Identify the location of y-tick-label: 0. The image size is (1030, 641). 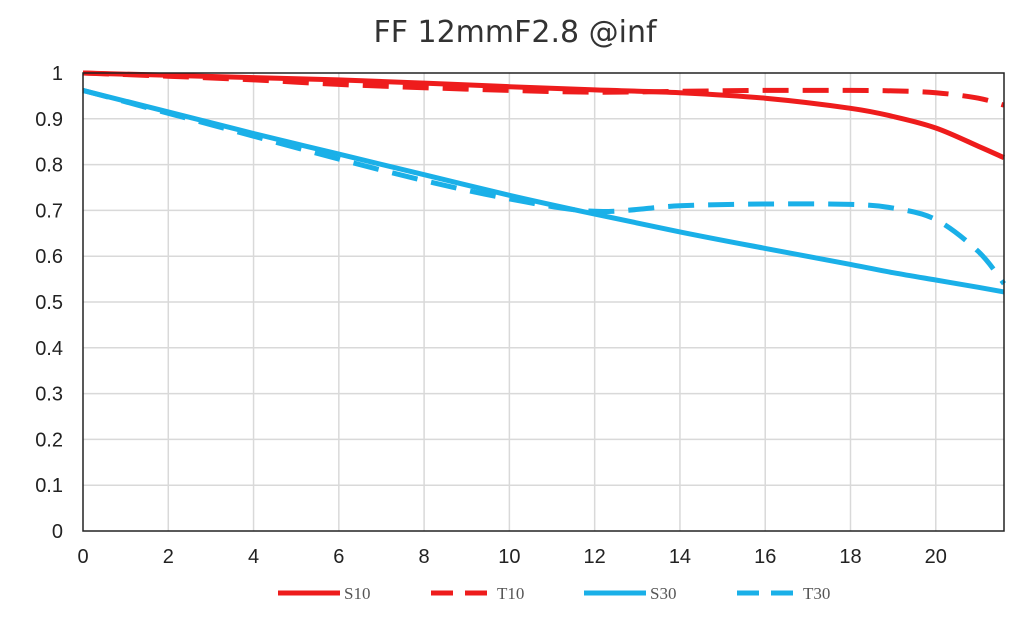
(57, 532).